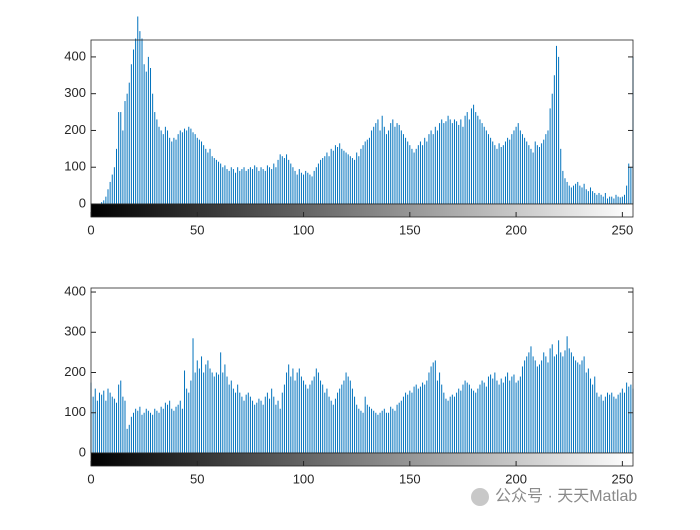 Image resolution: width=700 pixels, height=530 pixels. Describe the element at coordinates (480, 497) in the screenshot. I see `watermark-icon` at that location.